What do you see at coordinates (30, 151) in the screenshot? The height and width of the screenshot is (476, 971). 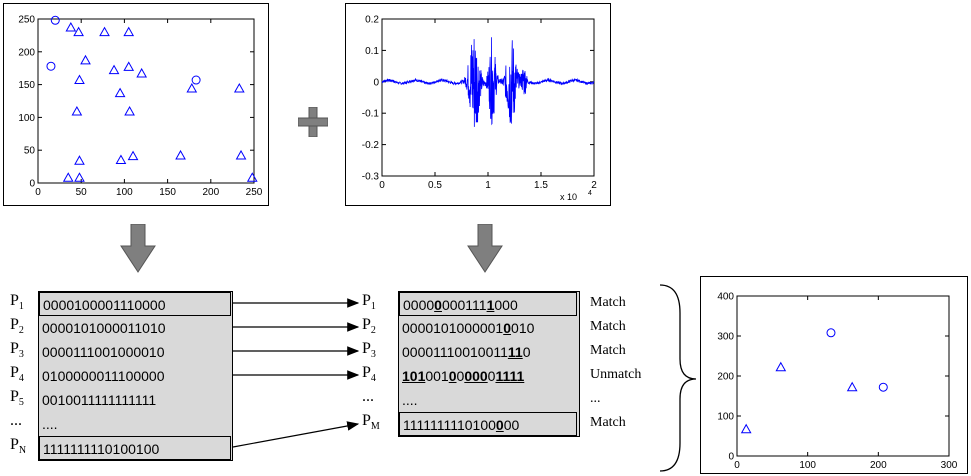 I see `y-tick-label: 50` at bounding box center [30, 151].